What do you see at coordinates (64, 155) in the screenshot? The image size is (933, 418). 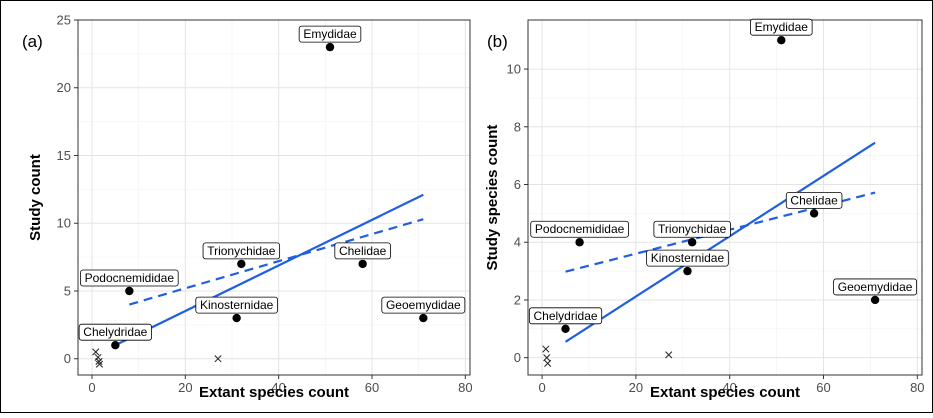 I see `y-tick-label: 15` at bounding box center [64, 155].